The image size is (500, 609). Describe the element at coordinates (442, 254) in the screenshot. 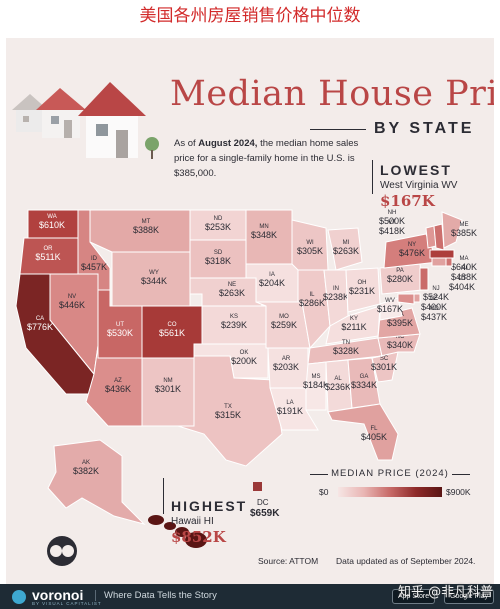

I see `state-ma` at that location.